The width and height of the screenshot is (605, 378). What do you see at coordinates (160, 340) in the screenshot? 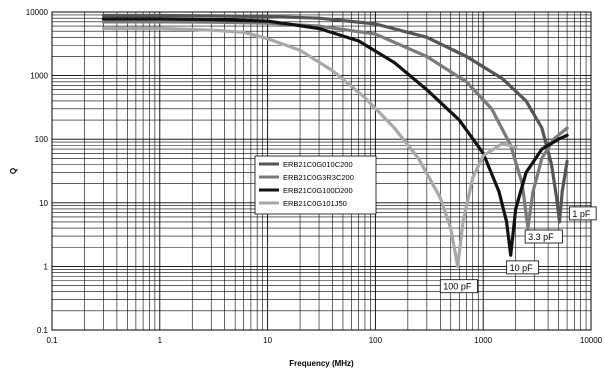
I see `x-tick-label: 1` at bounding box center [160, 340].